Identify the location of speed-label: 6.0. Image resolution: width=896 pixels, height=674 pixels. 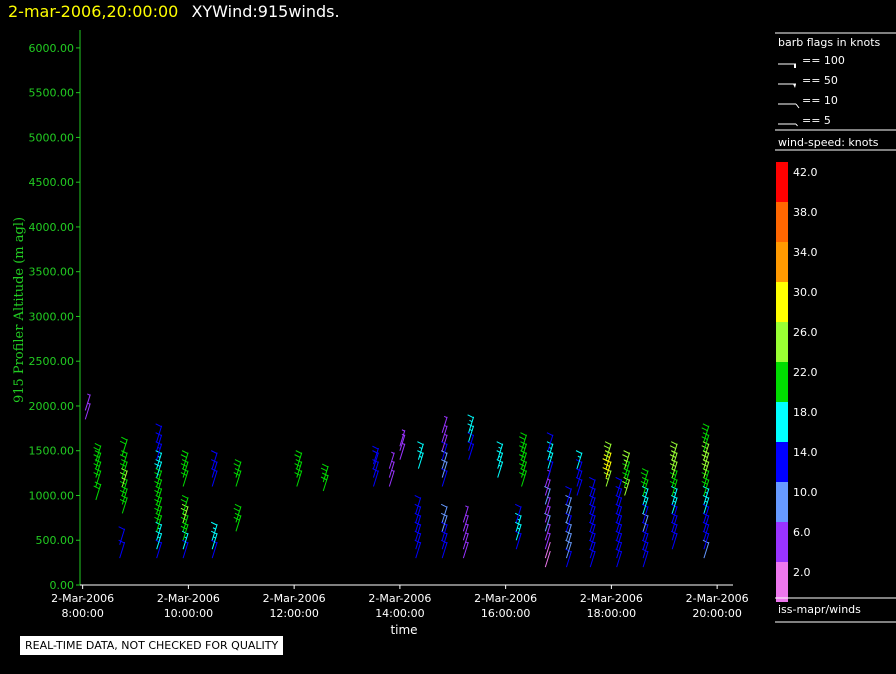
(802, 532).